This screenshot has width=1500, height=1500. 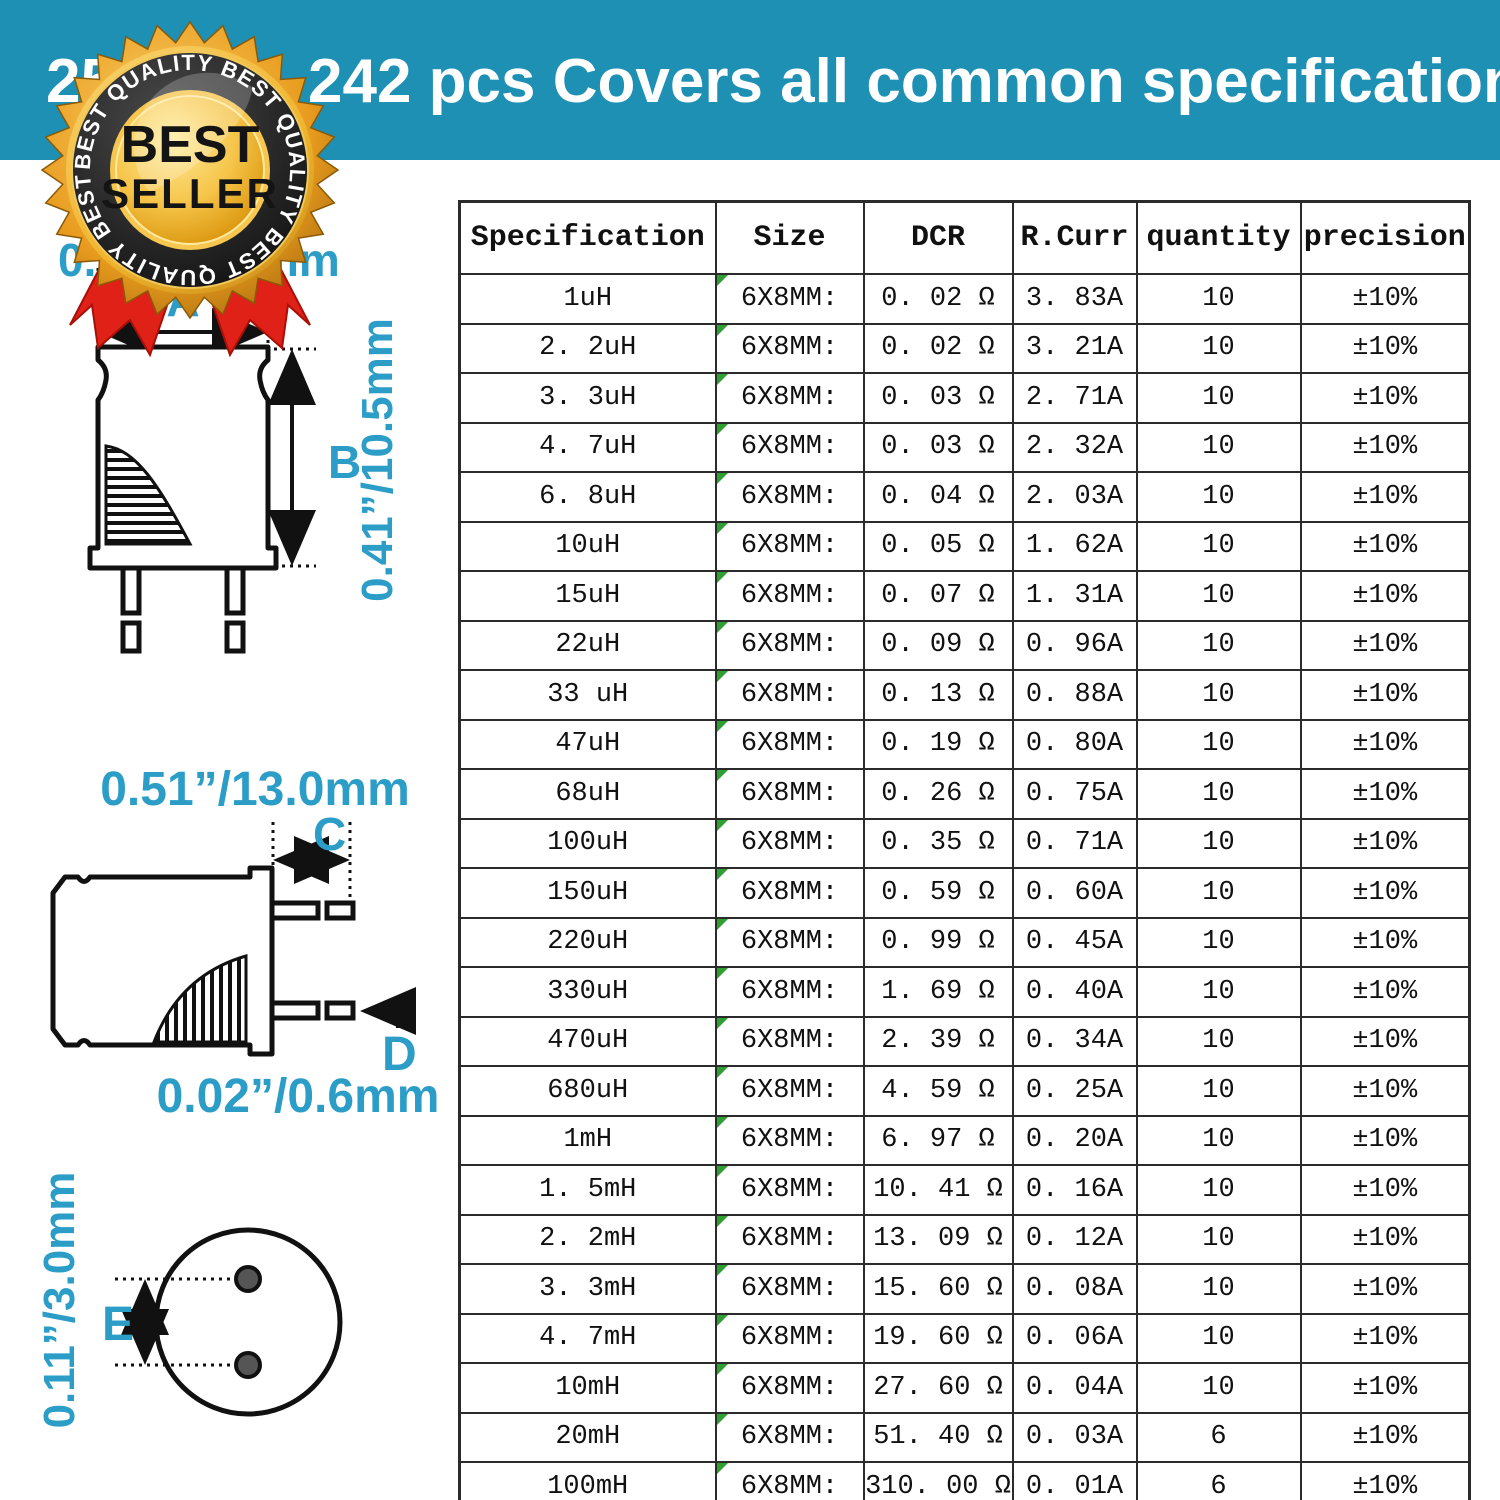 What do you see at coordinates (938, 744) in the screenshot?
I see `cell-dcr: 0. 19 Ω` at bounding box center [938, 744].